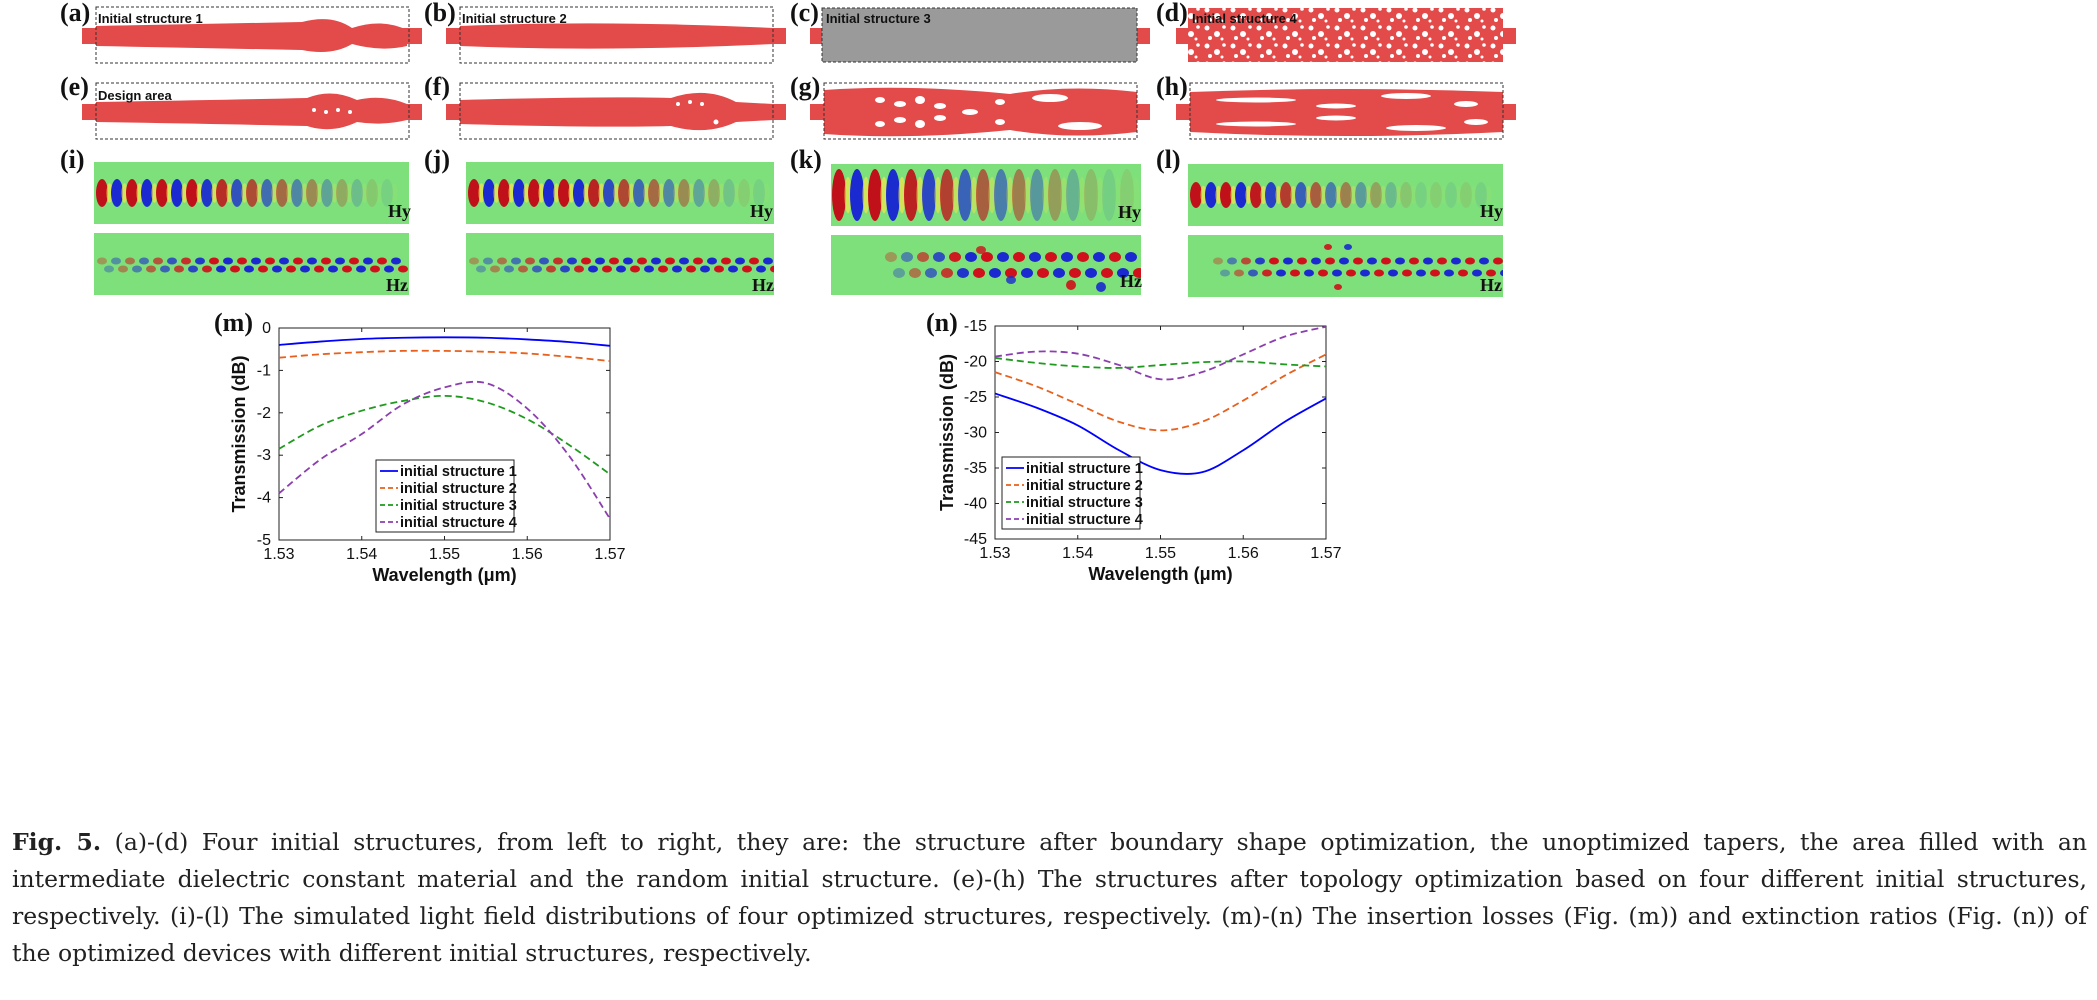 This screenshot has width=2097, height=1000. I want to click on y-tick-label: -2, so click(264, 413).